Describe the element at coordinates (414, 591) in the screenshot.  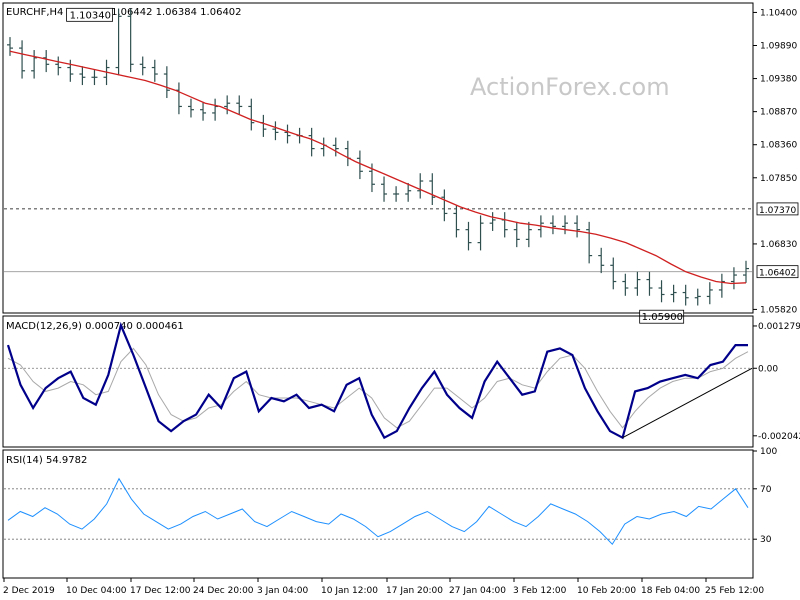
I see `time-tick-label: 17 Jan 20:00` at that location.